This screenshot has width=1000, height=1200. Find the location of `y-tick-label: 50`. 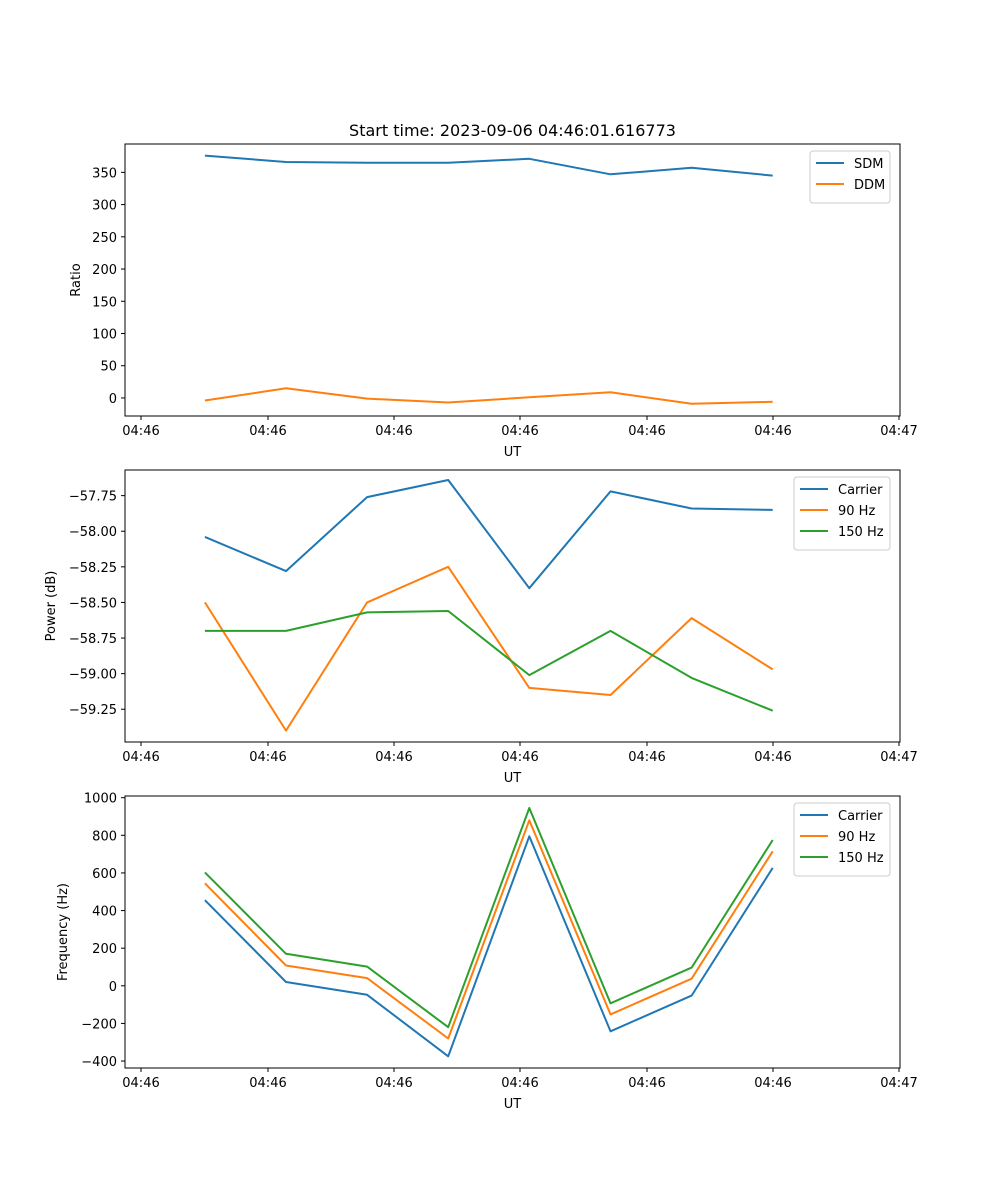

y-tick-label: 50 is located at coordinates (108, 367).